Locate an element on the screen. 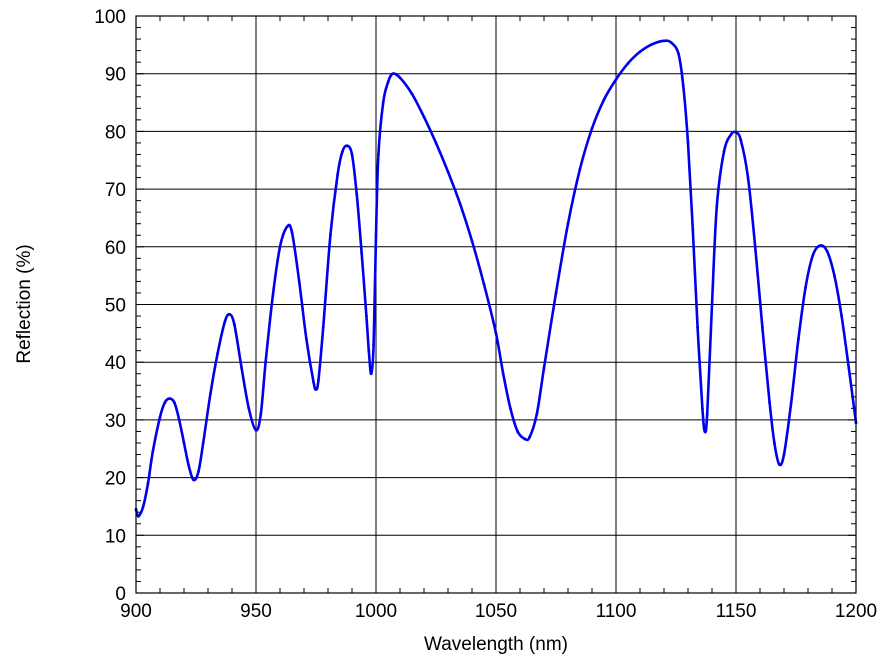 The width and height of the screenshot is (888, 661). x-tick-label: 950 is located at coordinates (256, 611).